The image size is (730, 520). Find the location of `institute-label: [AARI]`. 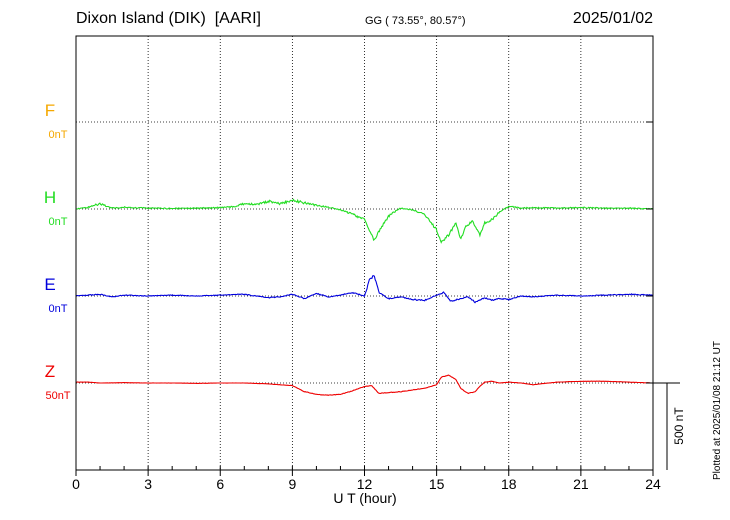

institute-label: [AARI] is located at coordinates (237, 18).